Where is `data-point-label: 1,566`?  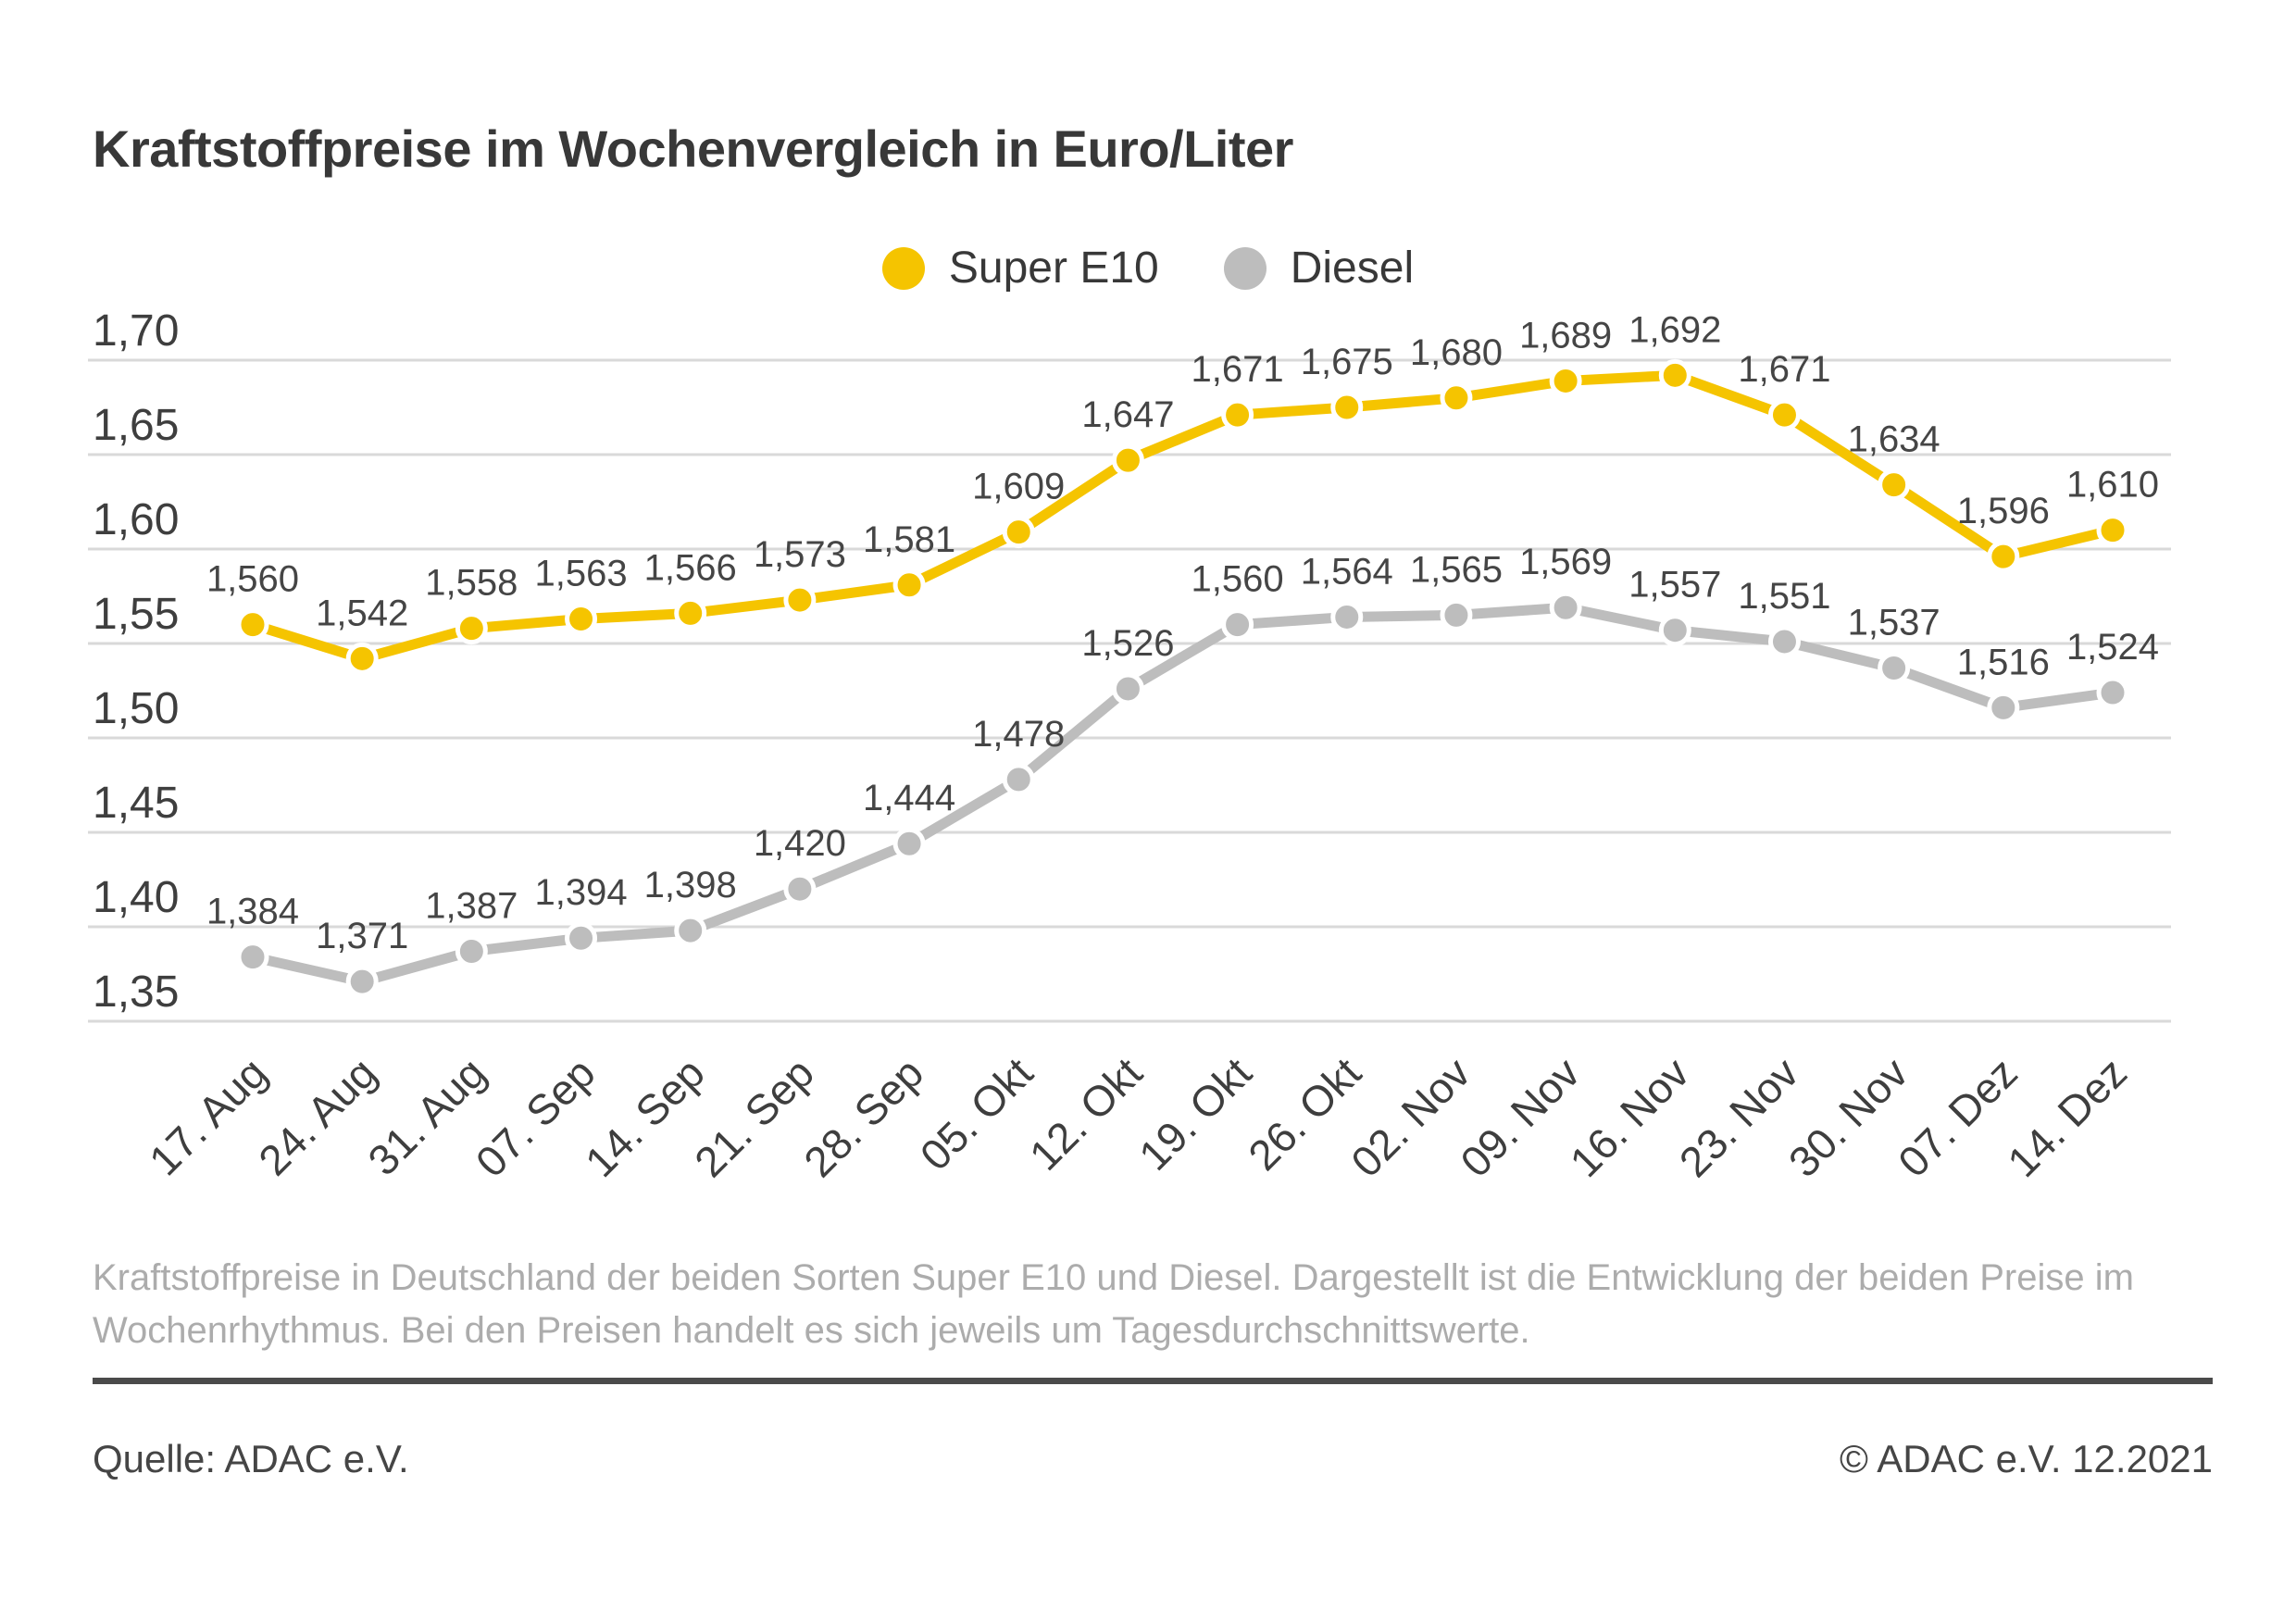 data-point-label: 1,566 is located at coordinates (690, 567).